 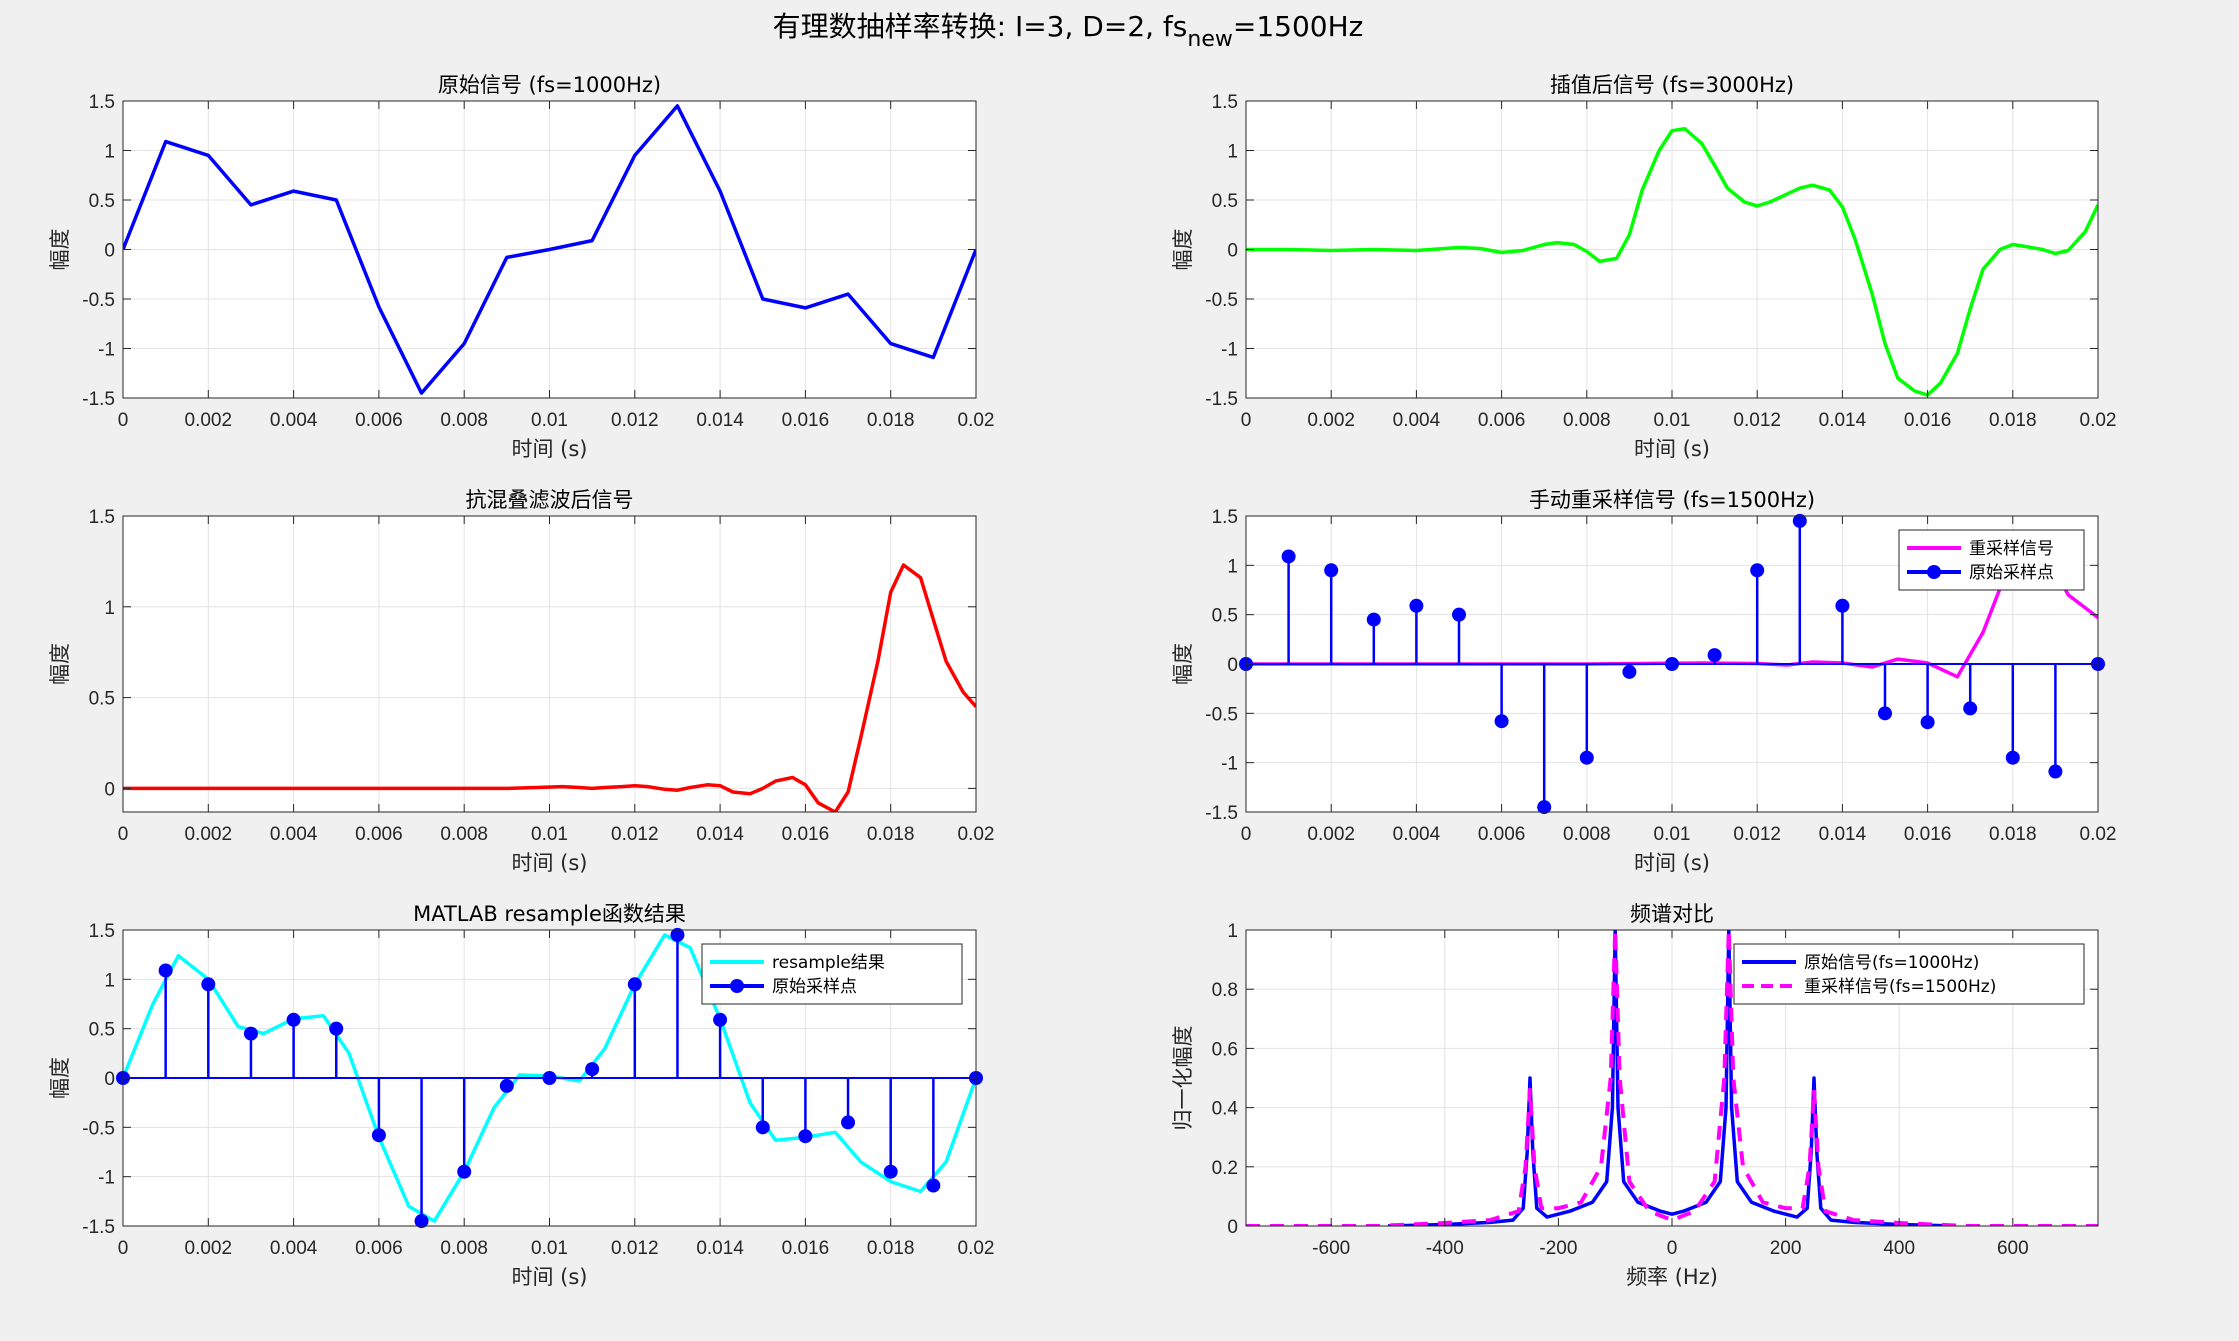 I want to click on legend-entry-label: 原始信号(fs=1000Hz), so click(x=1891, y=963).